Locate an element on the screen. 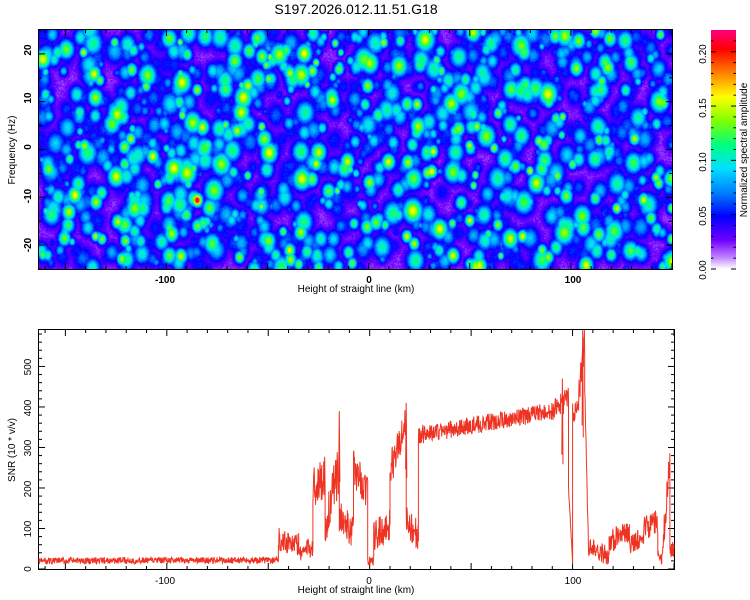  snr-x-tick-label: 0 is located at coordinates (369, 581).